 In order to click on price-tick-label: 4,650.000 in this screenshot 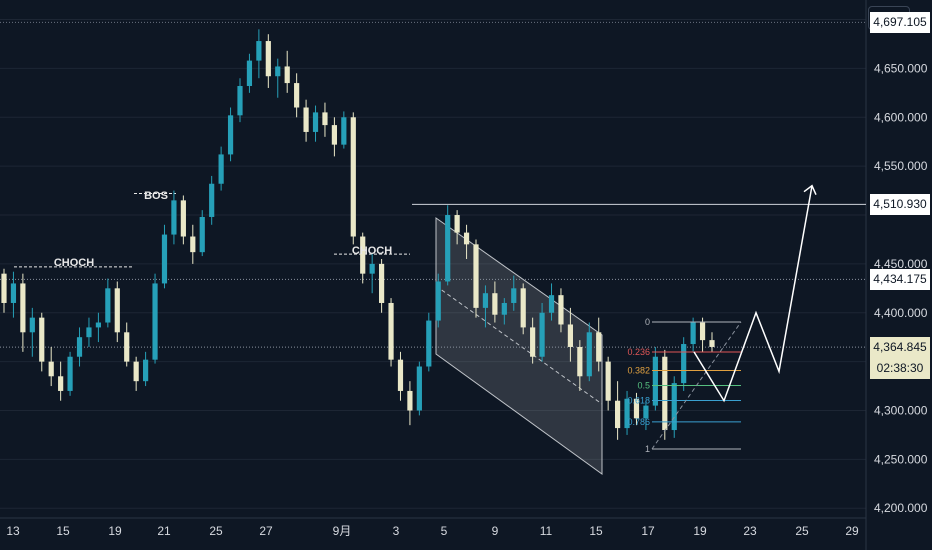, I will do `click(901, 68)`.